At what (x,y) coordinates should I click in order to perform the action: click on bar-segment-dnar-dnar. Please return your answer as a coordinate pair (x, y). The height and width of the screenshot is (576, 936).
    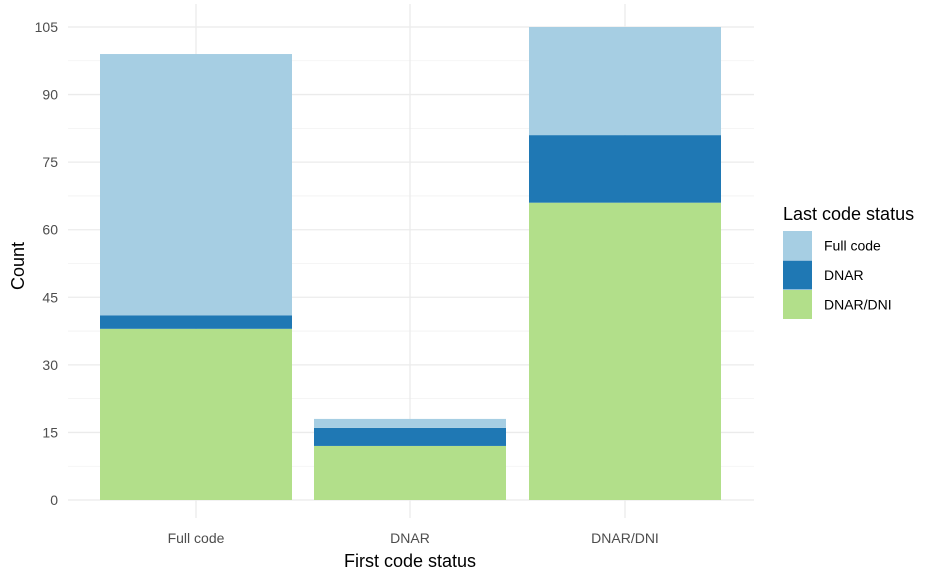
    Looking at the image, I should click on (410, 436).